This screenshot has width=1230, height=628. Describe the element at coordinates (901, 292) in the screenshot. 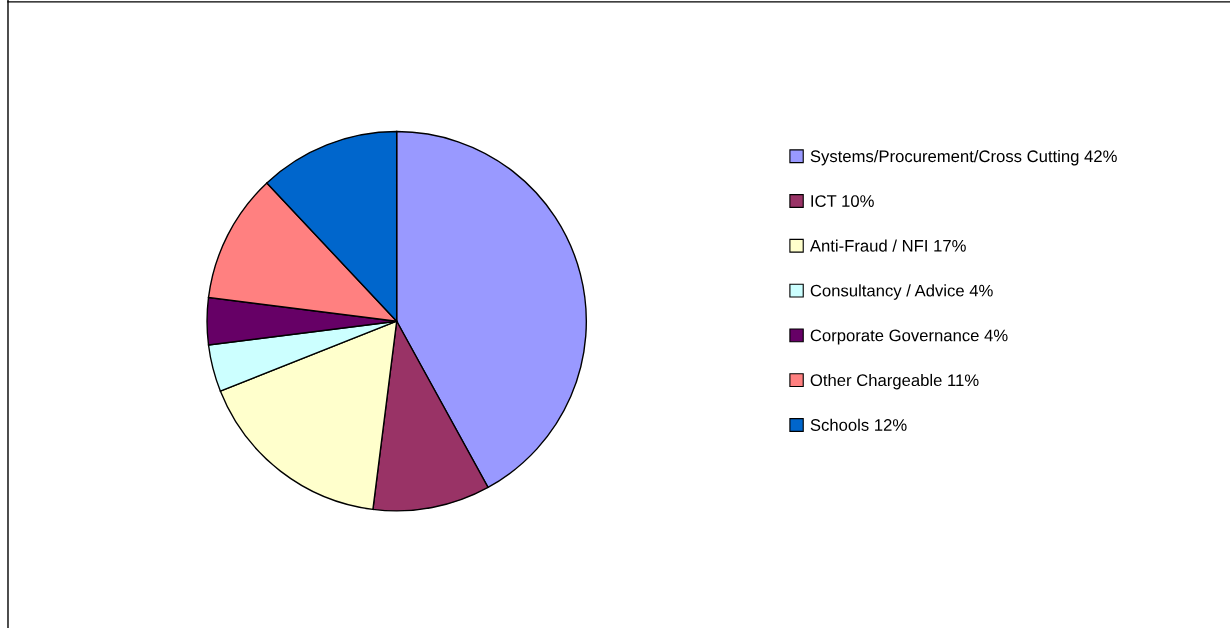

I see `legend-label: Consultancy / Advice 4%` at that location.